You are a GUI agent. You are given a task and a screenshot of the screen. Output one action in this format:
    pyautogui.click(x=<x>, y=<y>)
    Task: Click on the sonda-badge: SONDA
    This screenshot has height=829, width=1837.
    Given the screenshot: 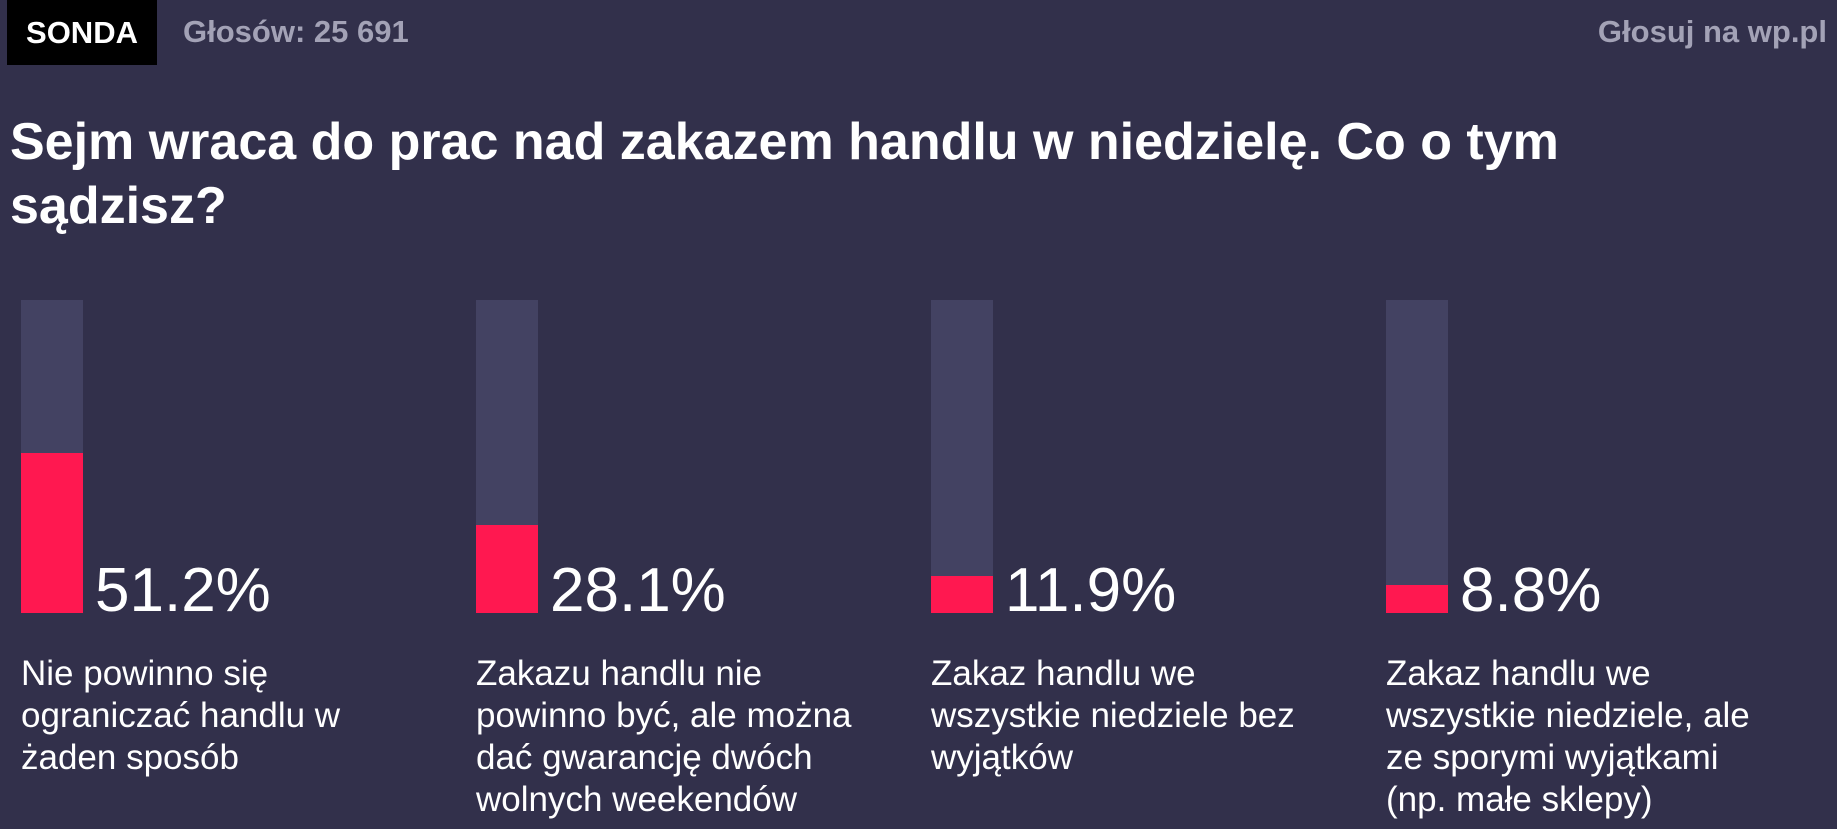 What is the action you would take?
    pyautogui.click(x=82, y=32)
    